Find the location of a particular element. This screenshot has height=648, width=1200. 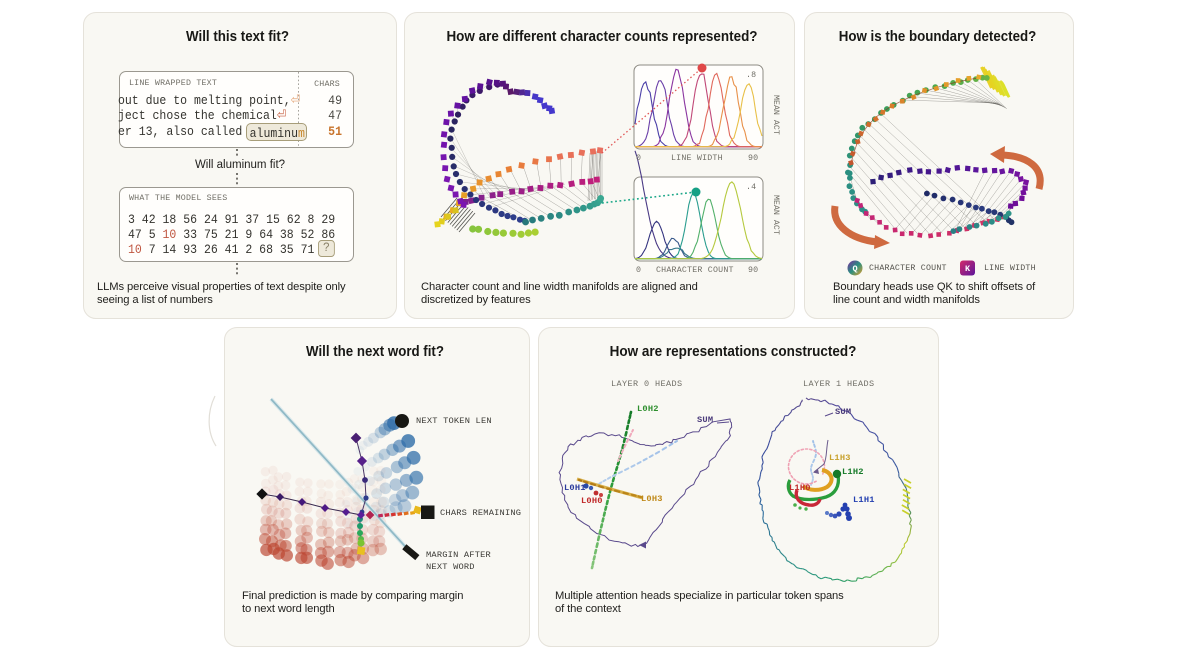

svg-text: K is located at coordinates (968, 269).